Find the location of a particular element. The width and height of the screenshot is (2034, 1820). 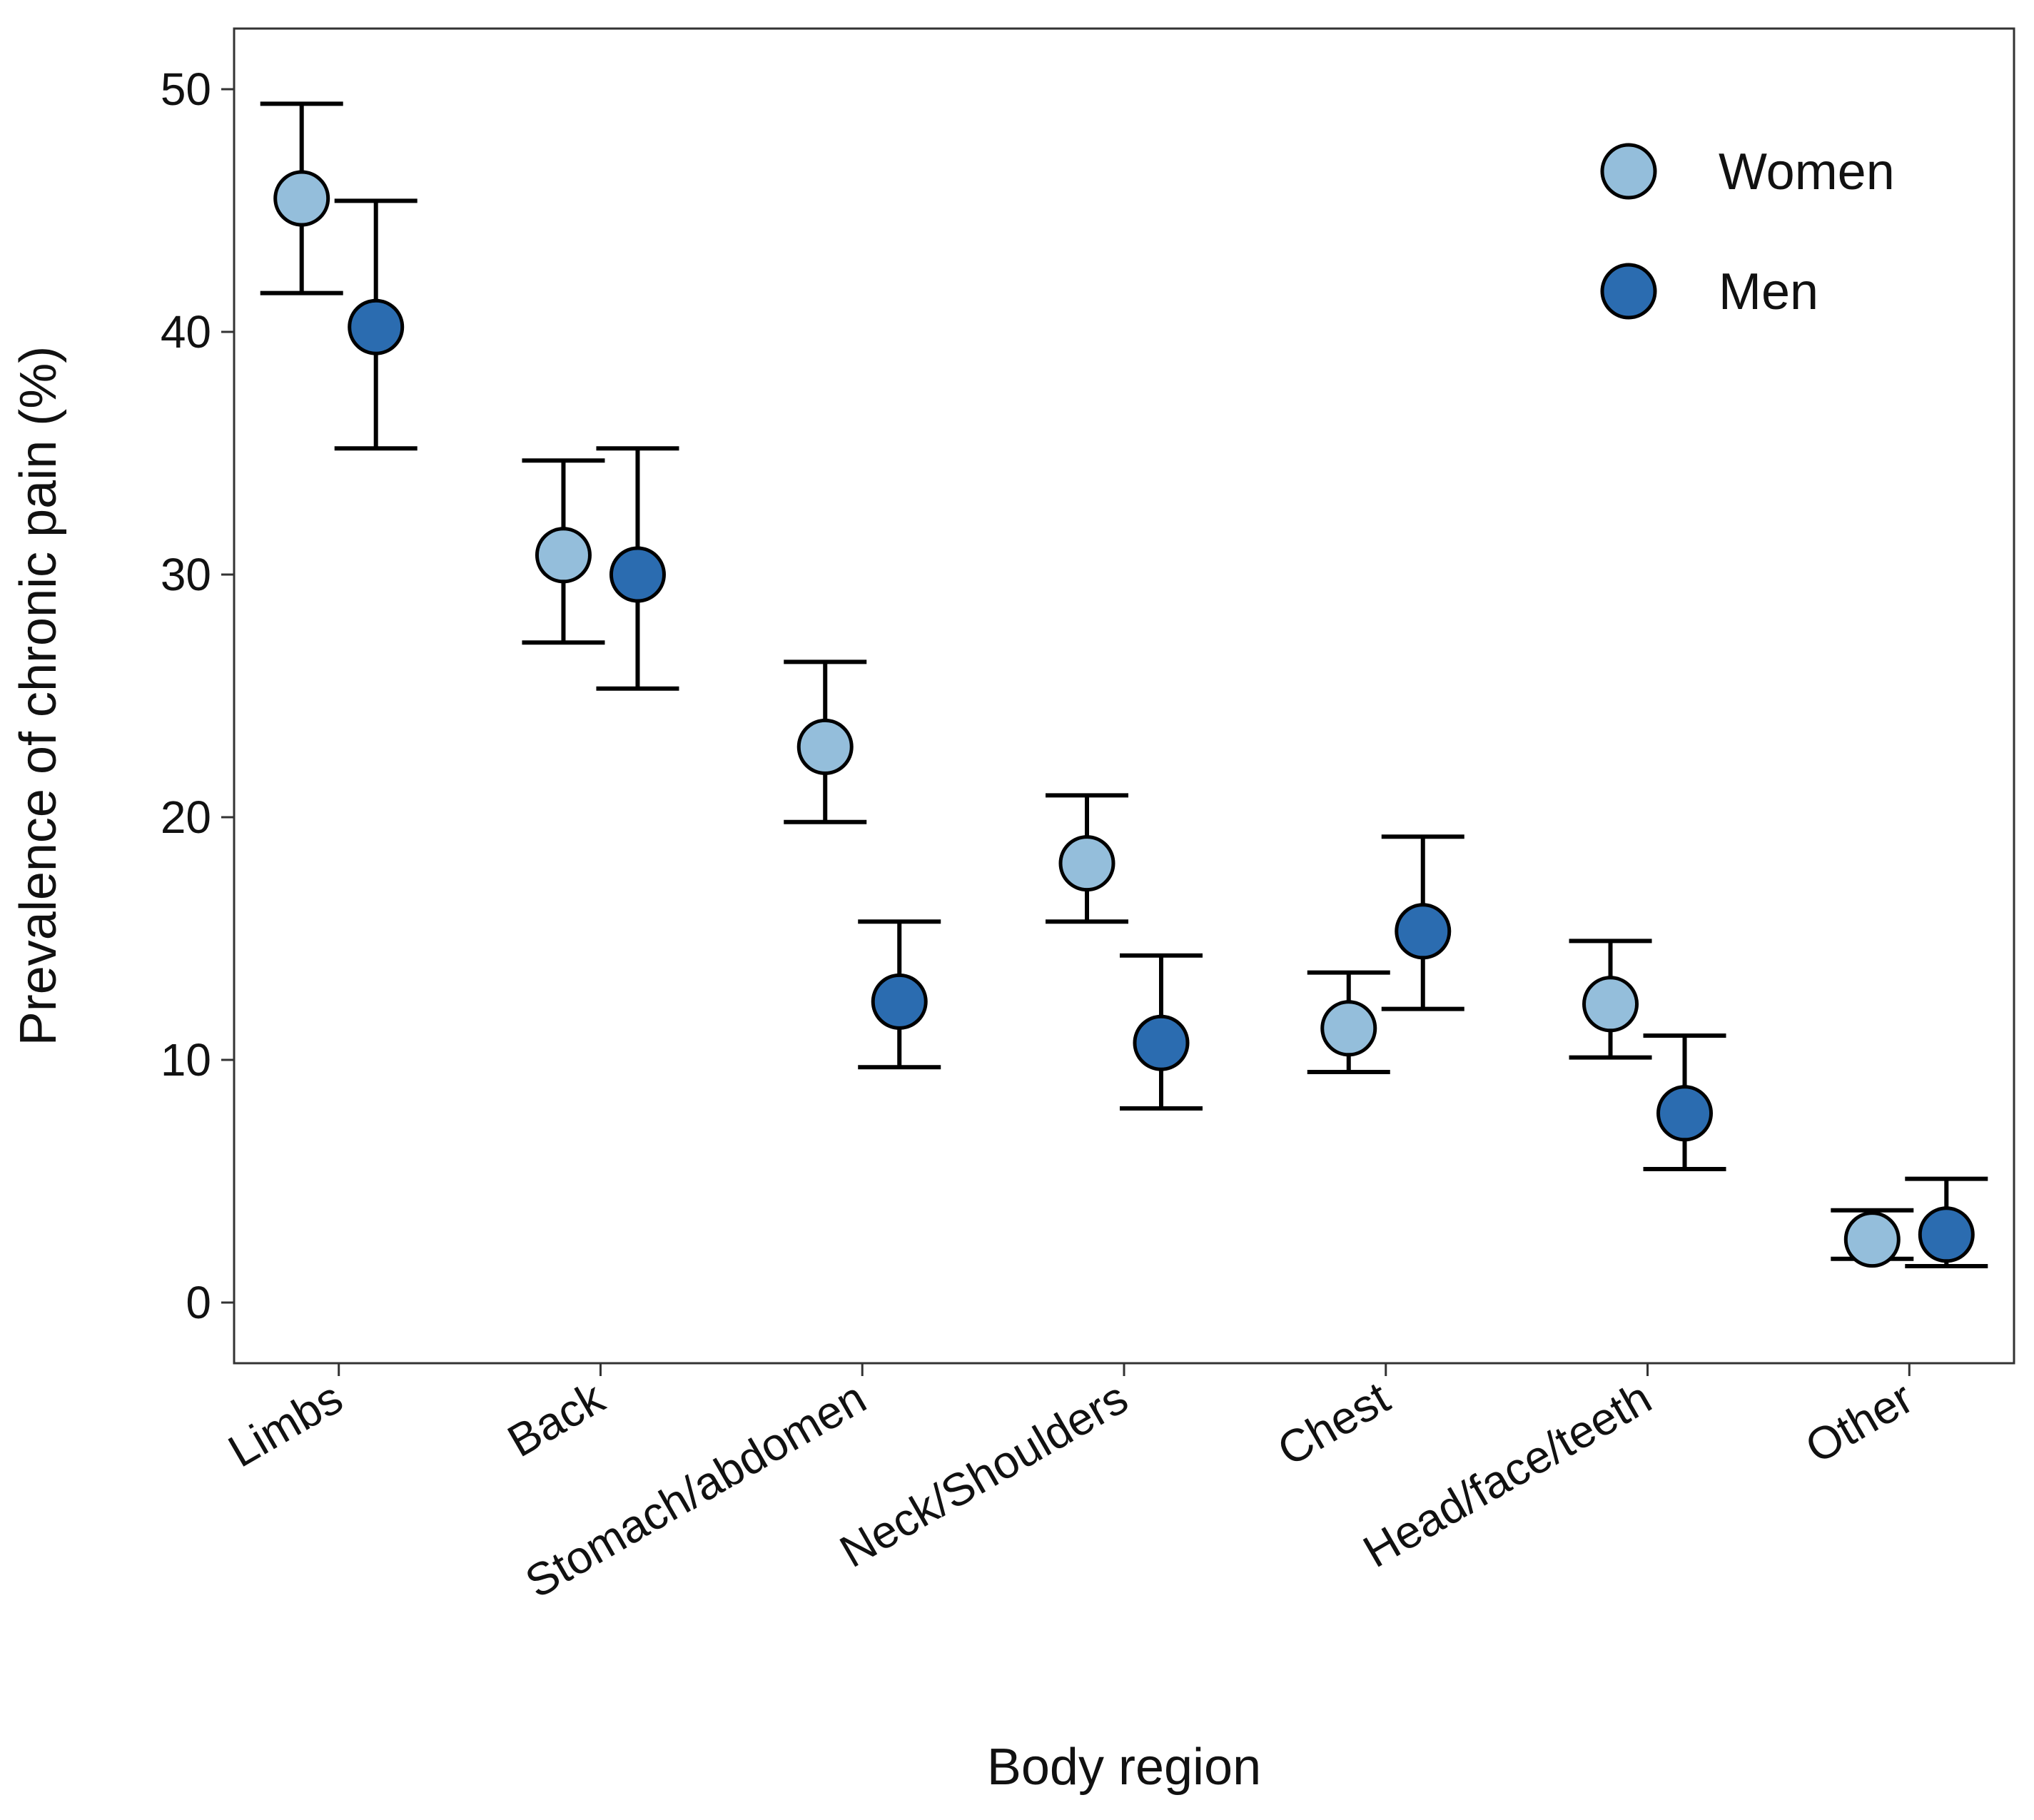

y-tick-label: 50 is located at coordinates (186, 89).